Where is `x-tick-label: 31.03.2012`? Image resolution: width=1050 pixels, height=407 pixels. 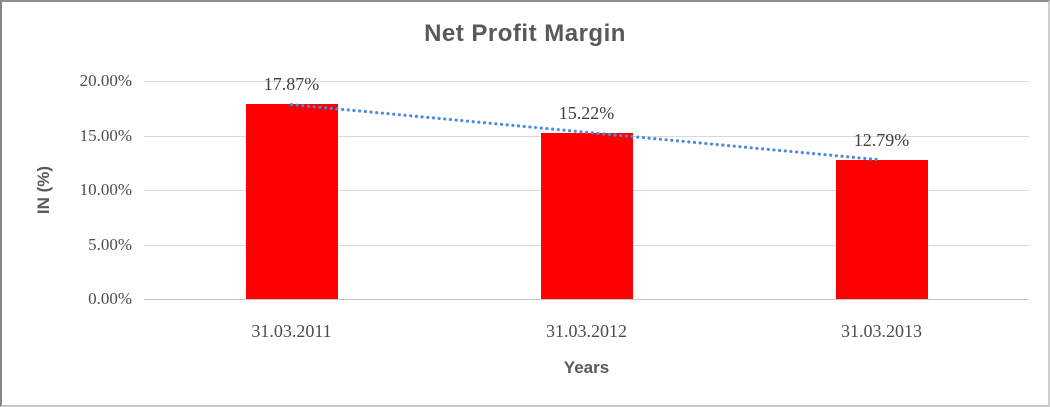
x-tick-label: 31.03.2012 is located at coordinates (586, 331).